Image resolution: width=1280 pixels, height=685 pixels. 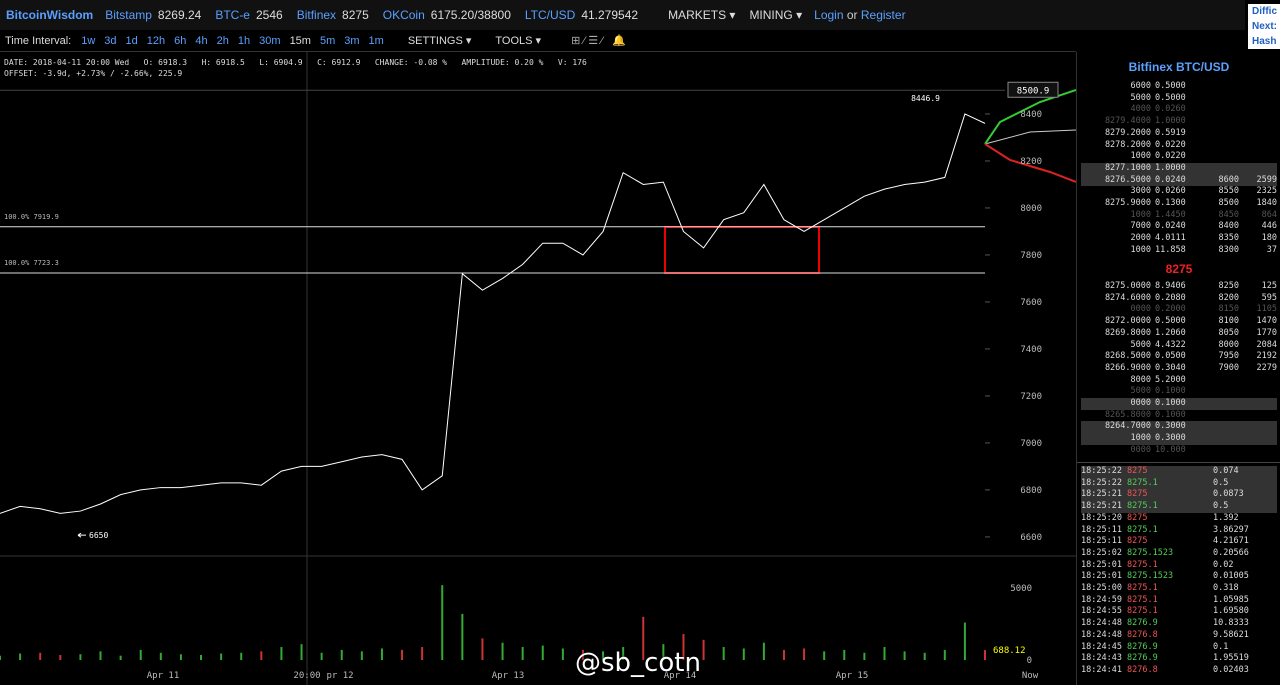 What do you see at coordinates (1221, 646) in the screenshot?
I see `trade-amount: 0.1` at bounding box center [1221, 646].